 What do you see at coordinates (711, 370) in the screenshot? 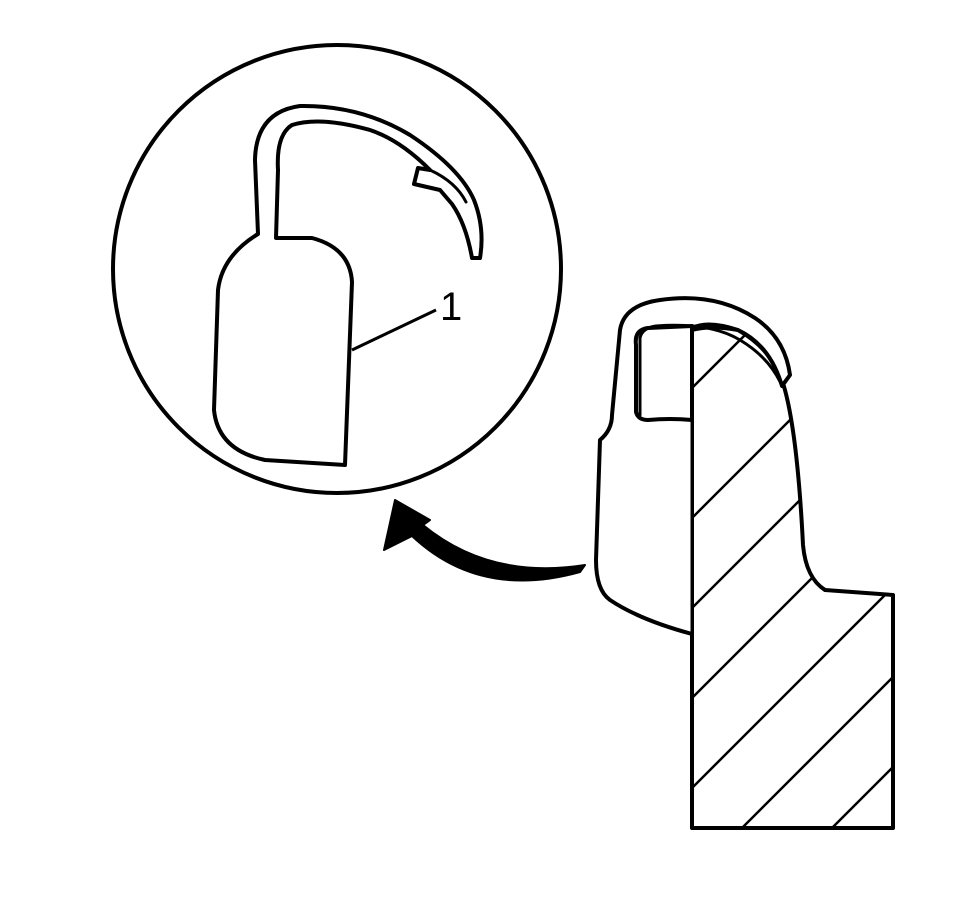
I see `installed-weatherstrip-inner` at bounding box center [711, 370].